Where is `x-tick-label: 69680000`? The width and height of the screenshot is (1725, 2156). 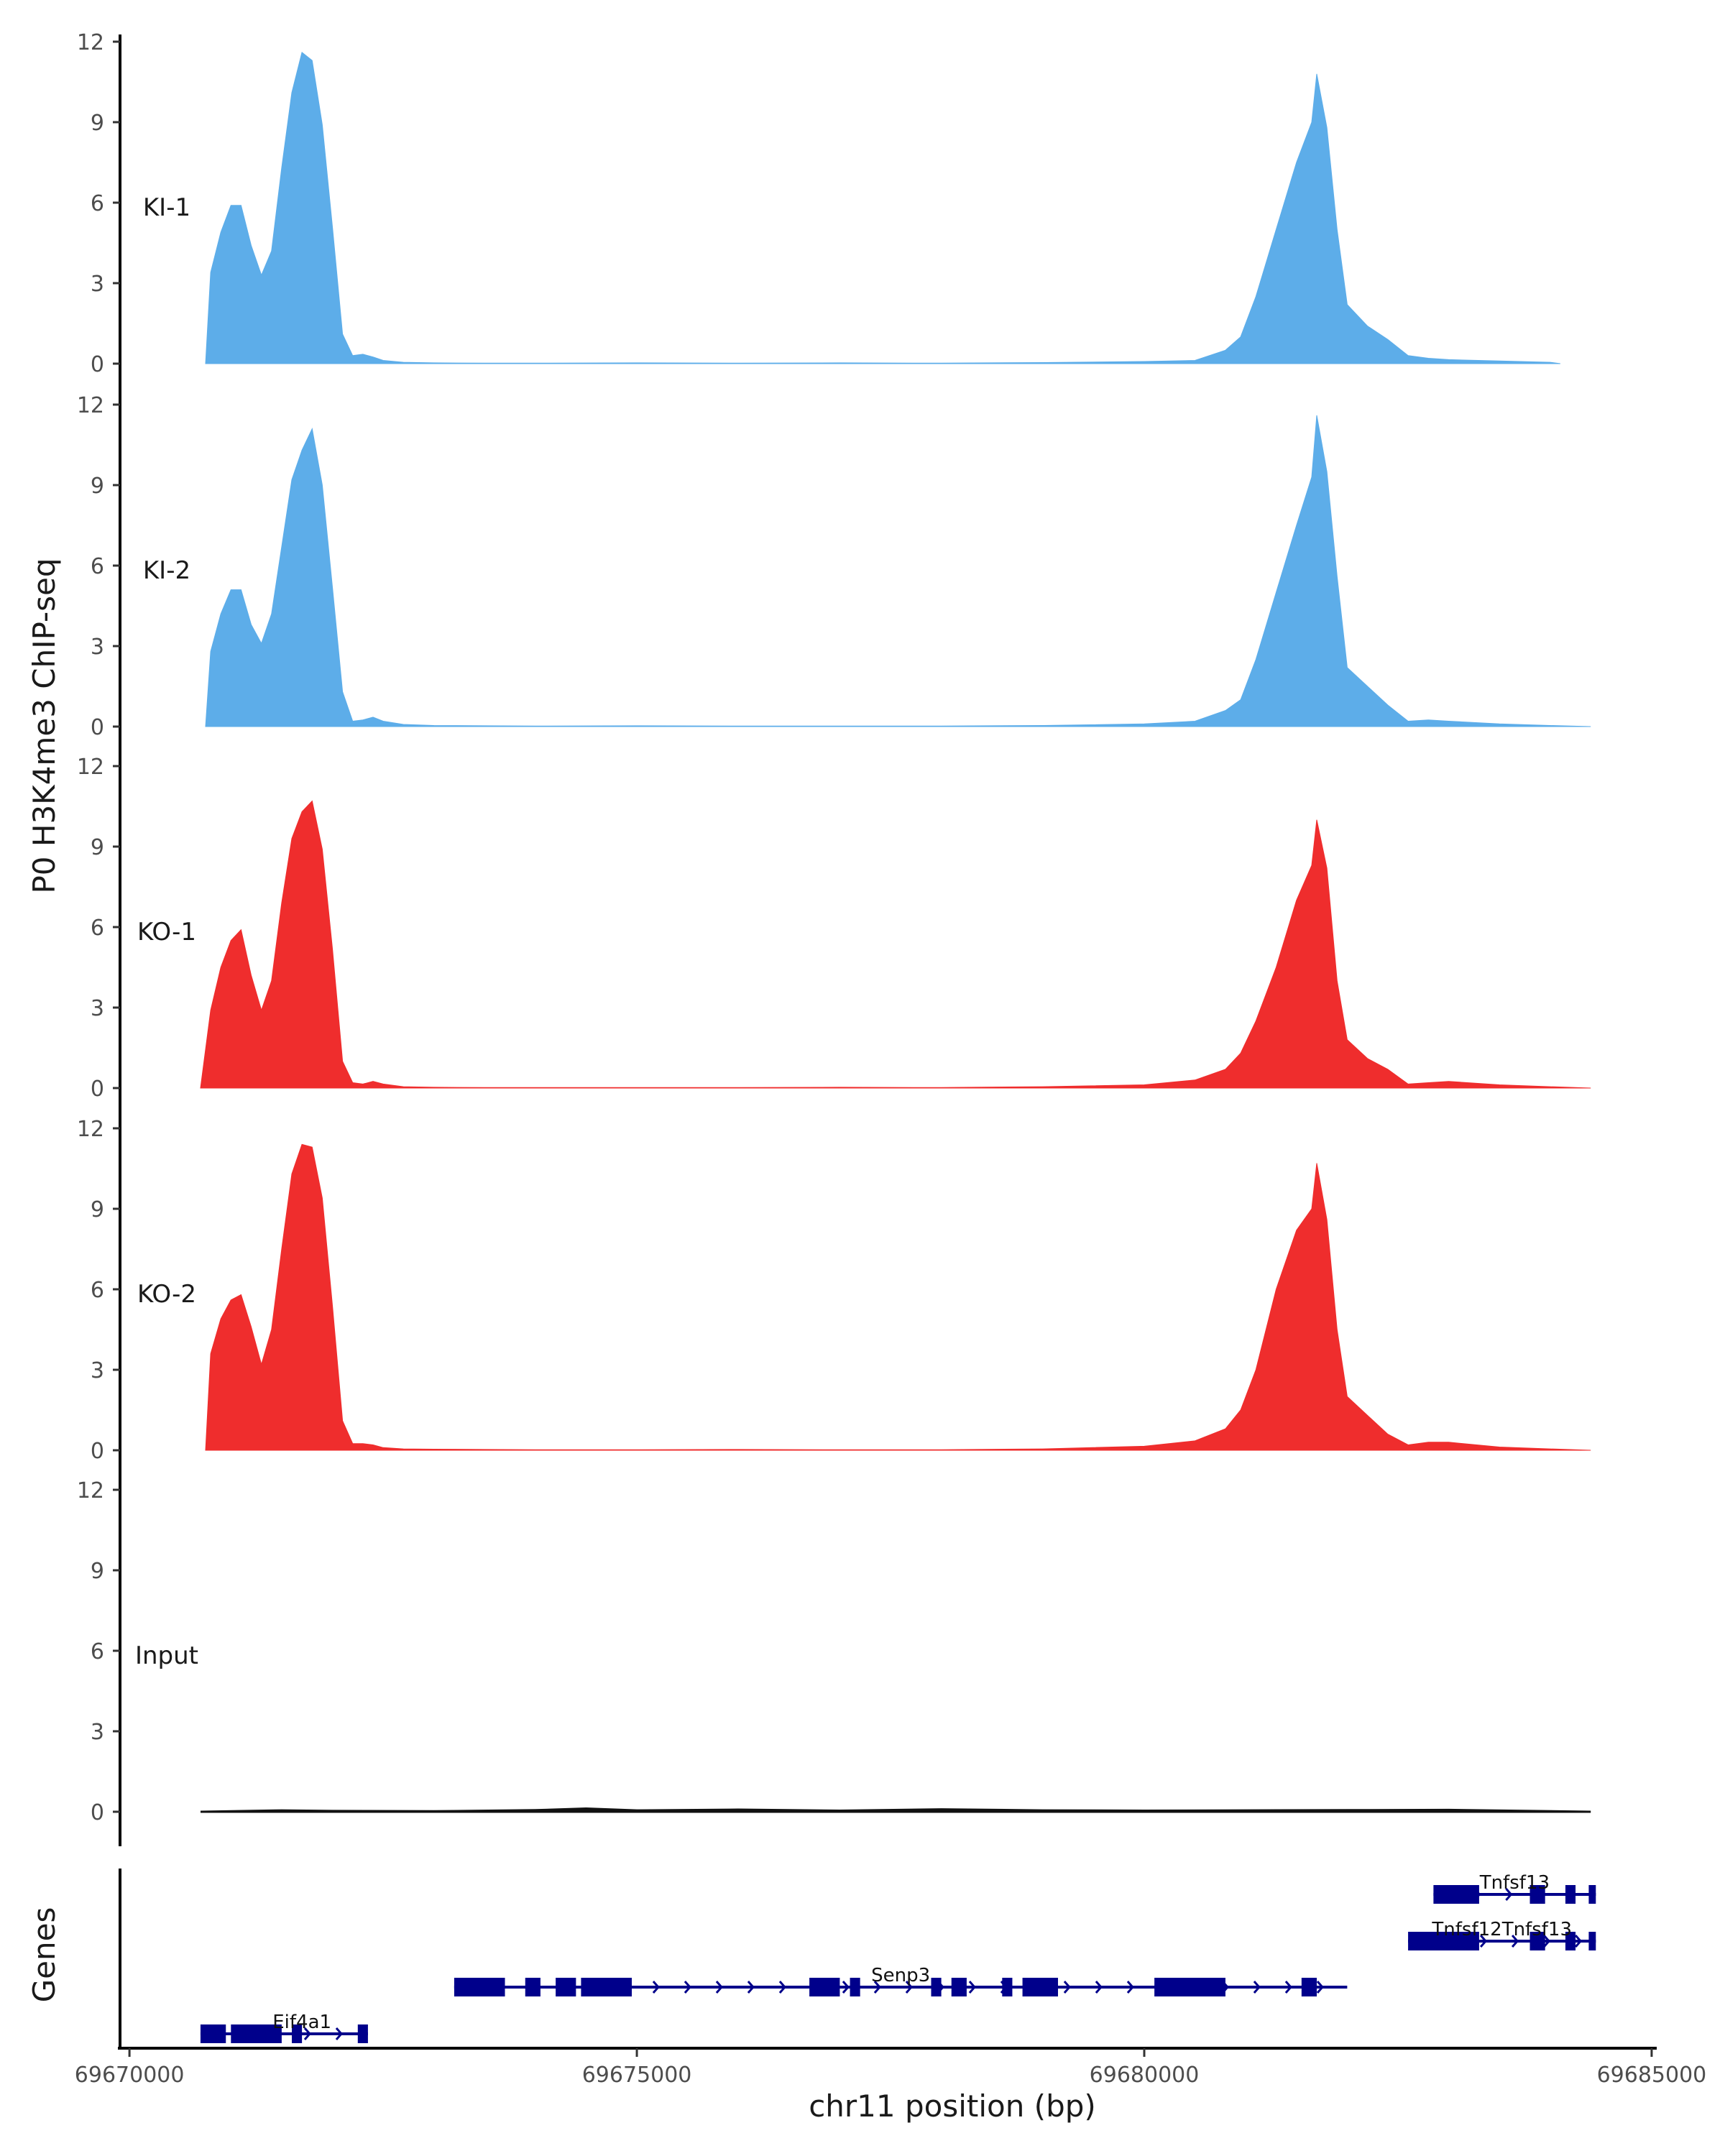
x-tick-label: 69680000 is located at coordinates (1145, 2075).